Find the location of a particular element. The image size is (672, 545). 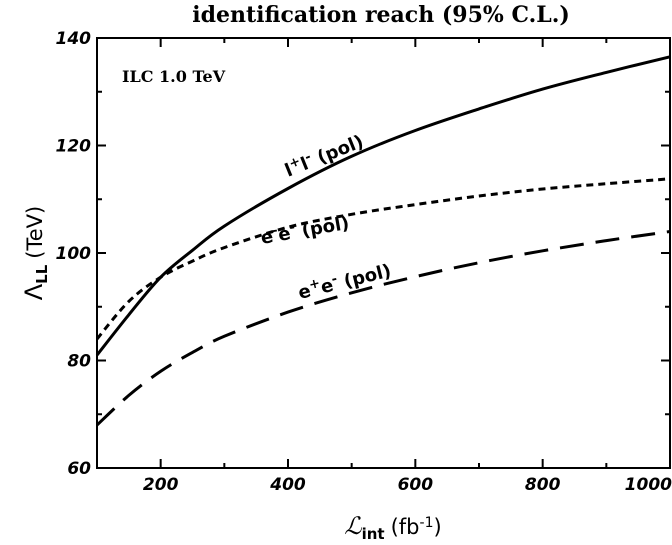

y-tick-label: 100 is located at coordinates (74, 254).